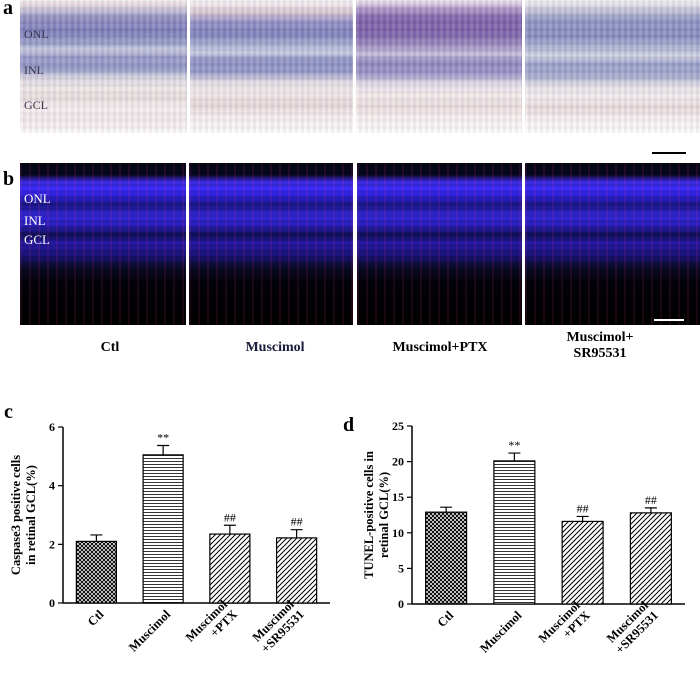  I want to click on y-axis-label: retinal GCL(%), so click(384, 515).